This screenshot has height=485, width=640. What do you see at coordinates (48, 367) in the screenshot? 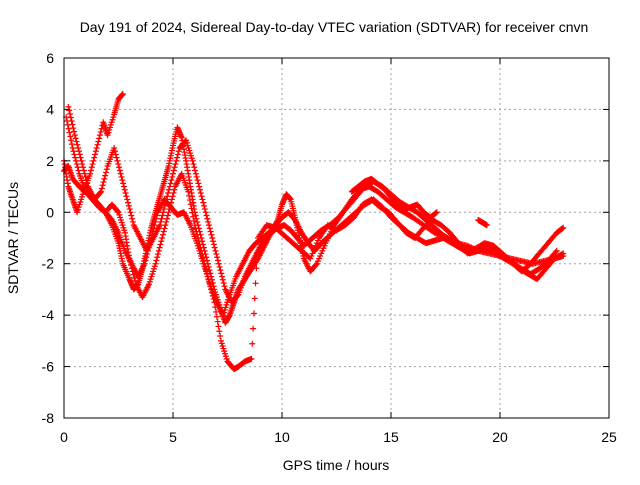
I see `y-tick-label: -6` at bounding box center [48, 367].